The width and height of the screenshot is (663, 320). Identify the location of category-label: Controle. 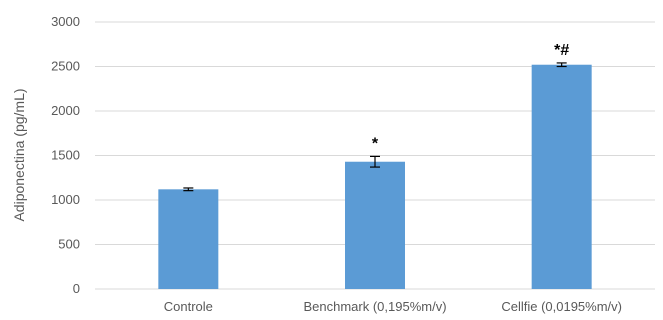
(188, 306).